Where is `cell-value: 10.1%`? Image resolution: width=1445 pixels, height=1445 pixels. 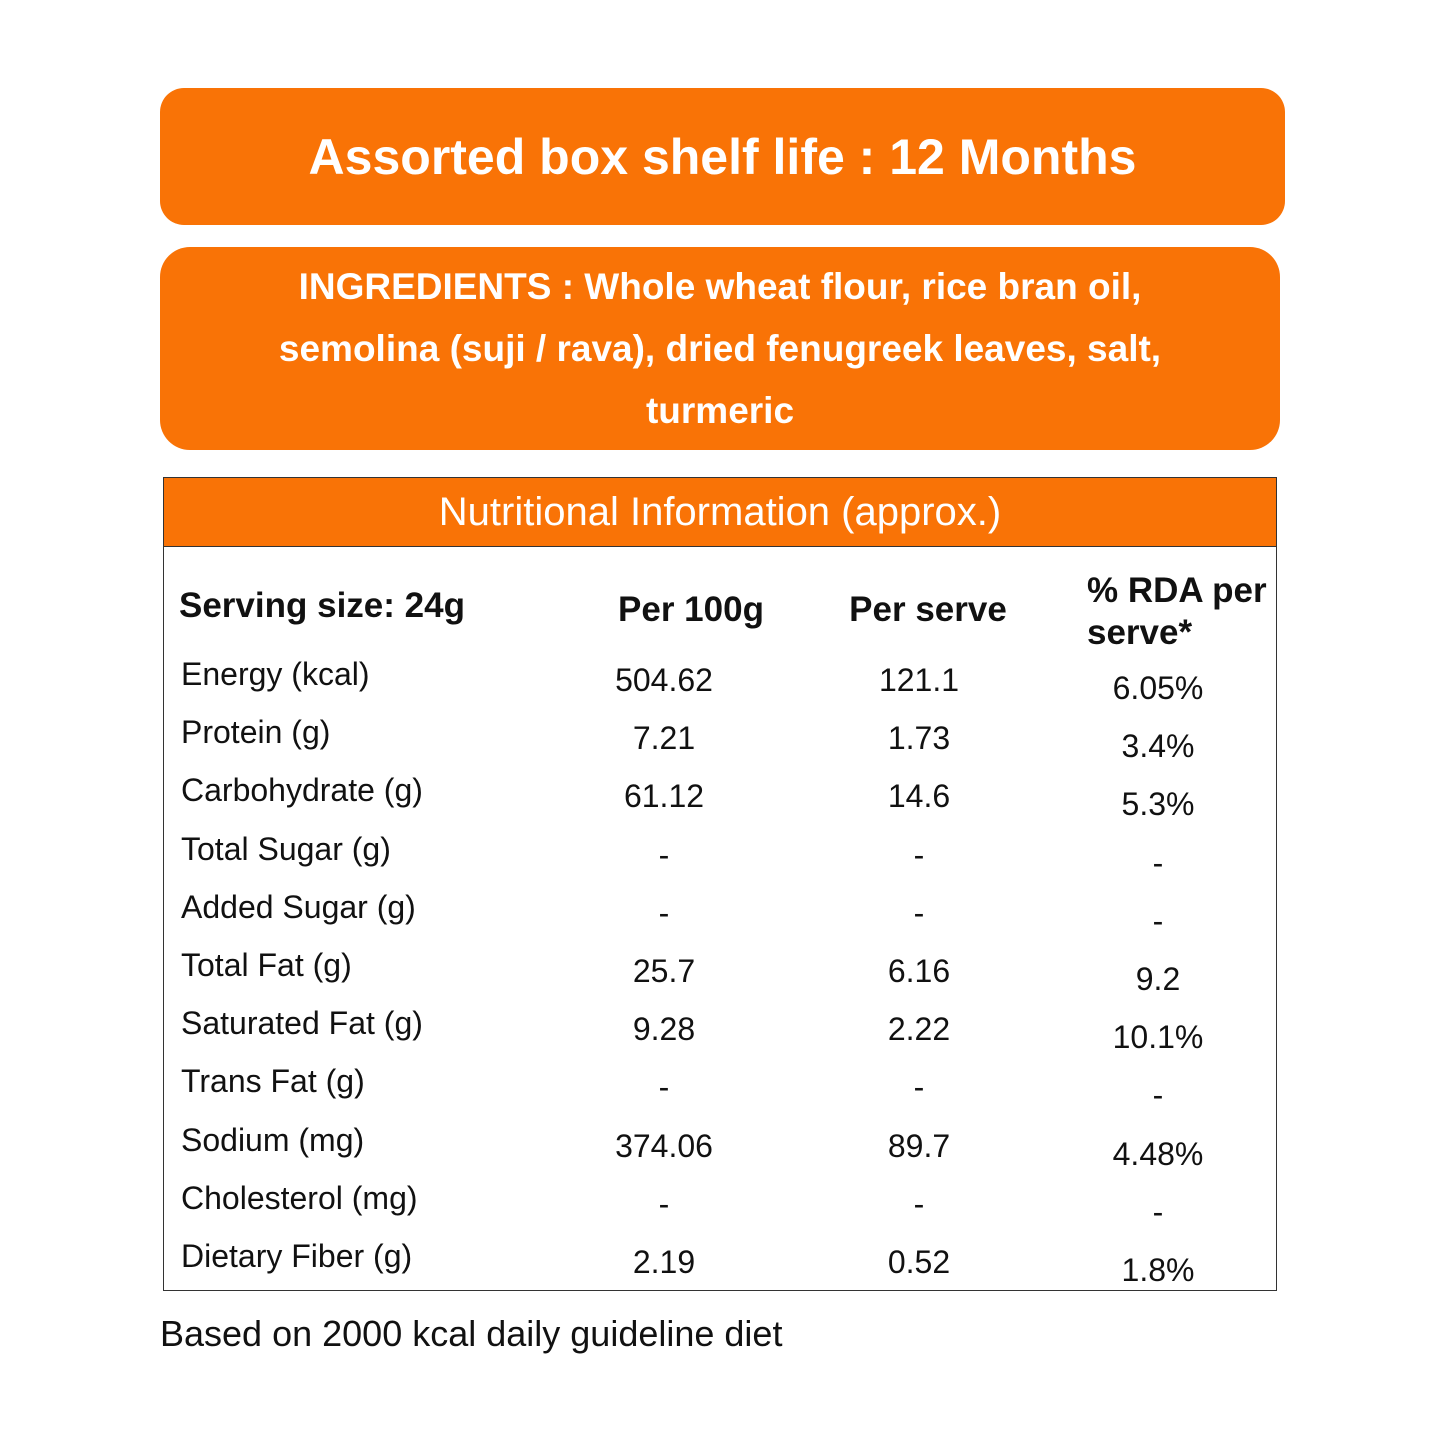
cell-value: 10.1% is located at coordinates (1158, 1037).